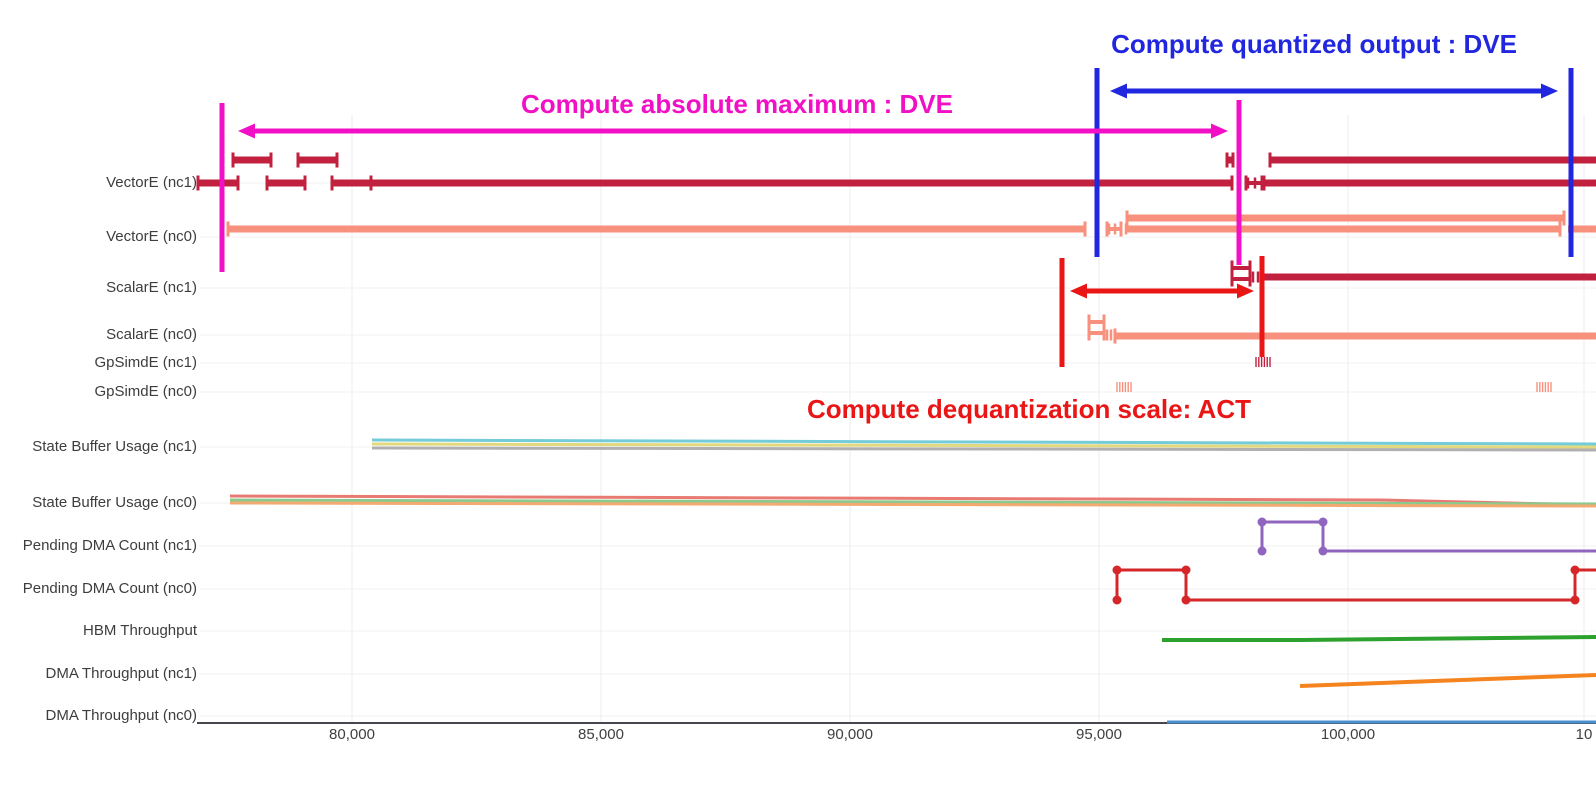 This screenshot has width=1596, height=803. What do you see at coordinates (151, 287) in the screenshot?
I see `row-label: ScalarE (nc1)` at bounding box center [151, 287].